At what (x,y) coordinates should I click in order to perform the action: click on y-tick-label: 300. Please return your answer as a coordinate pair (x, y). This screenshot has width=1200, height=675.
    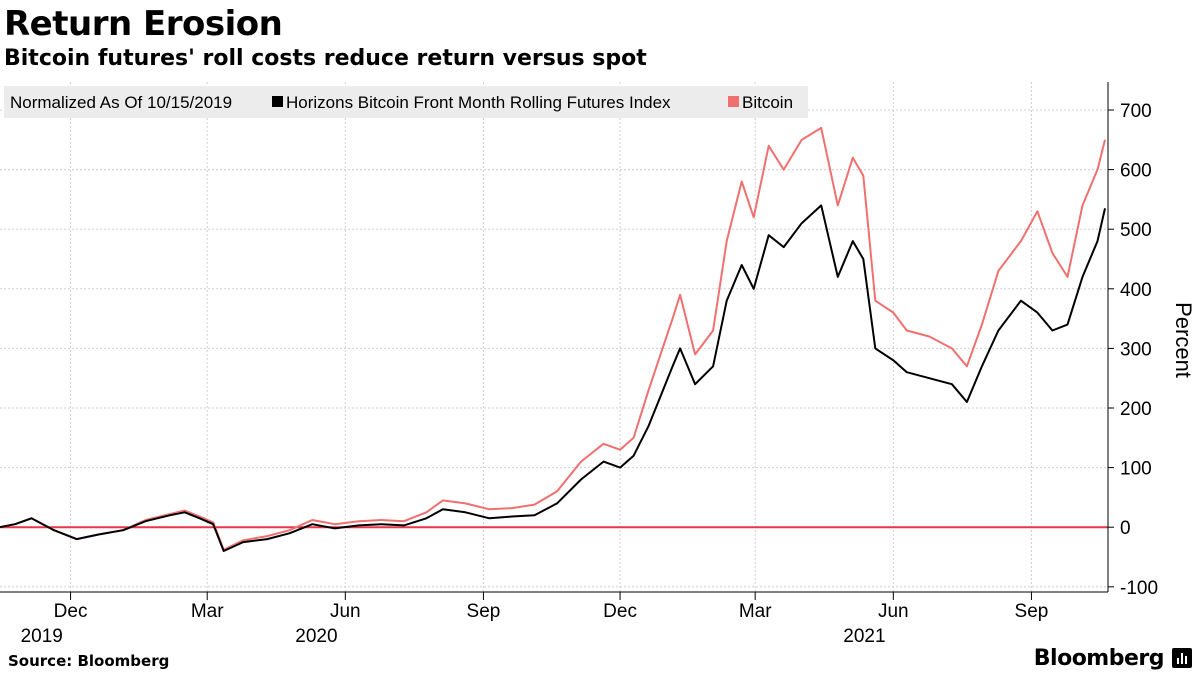
    Looking at the image, I should click on (1136, 349).